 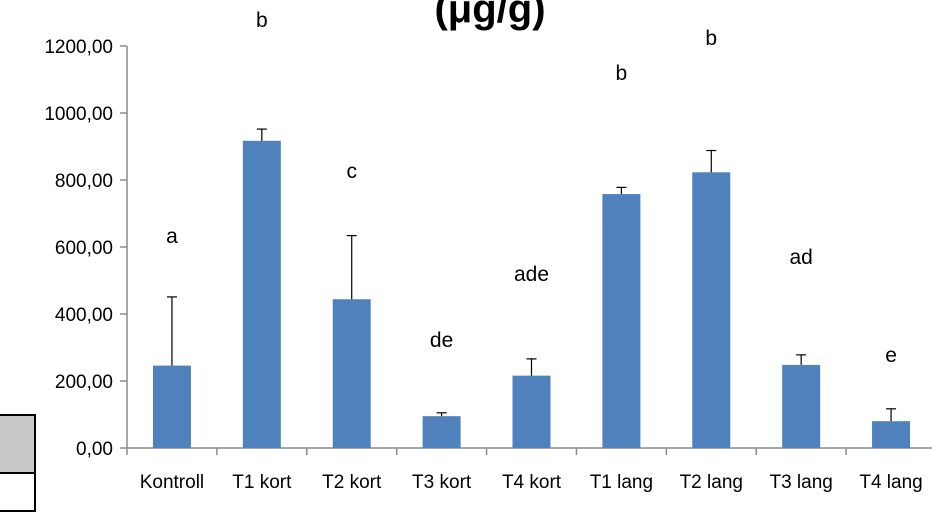 I want to click on title-fragment-group: (μg/g), so click(x=489, y=15).